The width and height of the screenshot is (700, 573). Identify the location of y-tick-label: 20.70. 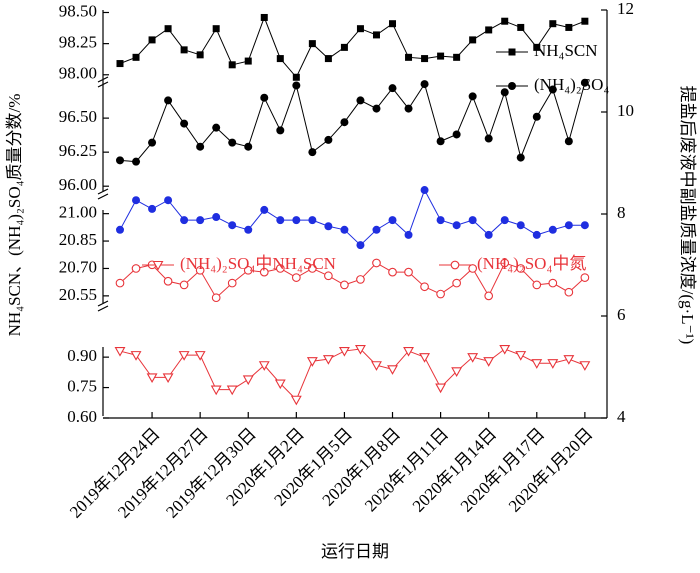
(78, 266).